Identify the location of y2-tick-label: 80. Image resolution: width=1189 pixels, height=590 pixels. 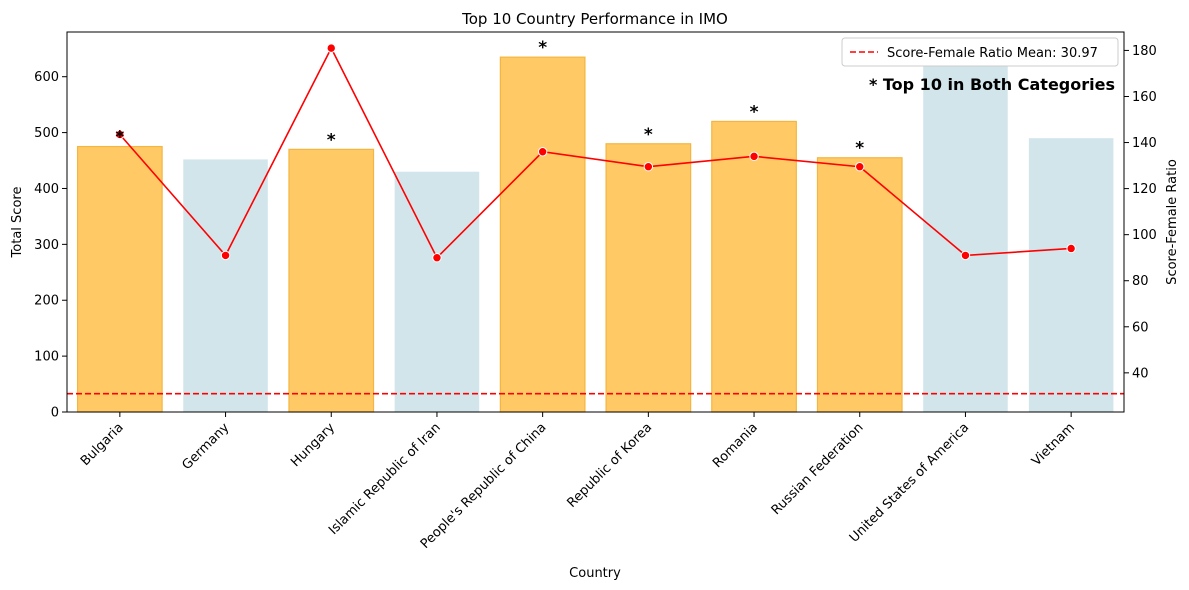
(1140, 281).